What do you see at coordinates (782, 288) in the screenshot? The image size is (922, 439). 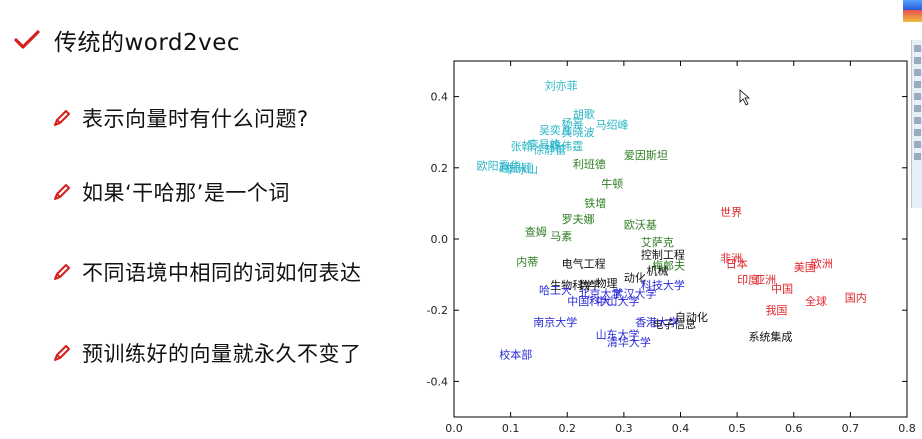 I see `point-label: 中国` at bounding box center [782, 288].